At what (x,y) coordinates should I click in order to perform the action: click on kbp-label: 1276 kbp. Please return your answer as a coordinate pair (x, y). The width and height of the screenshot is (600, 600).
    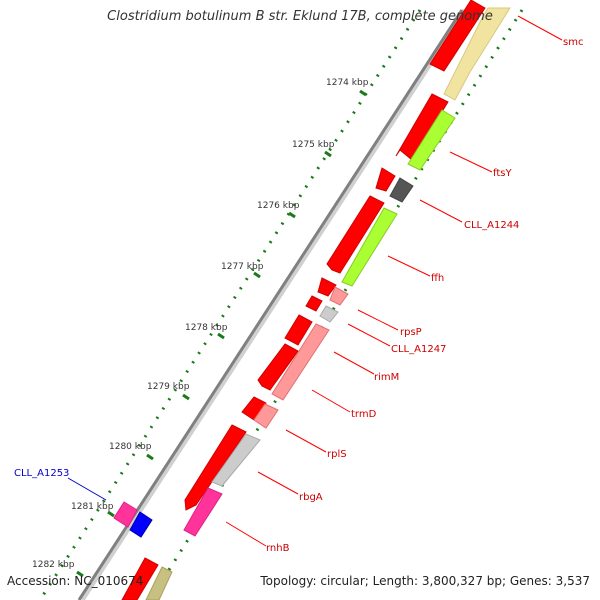
    Looking at the image, I should click on (278, 206).